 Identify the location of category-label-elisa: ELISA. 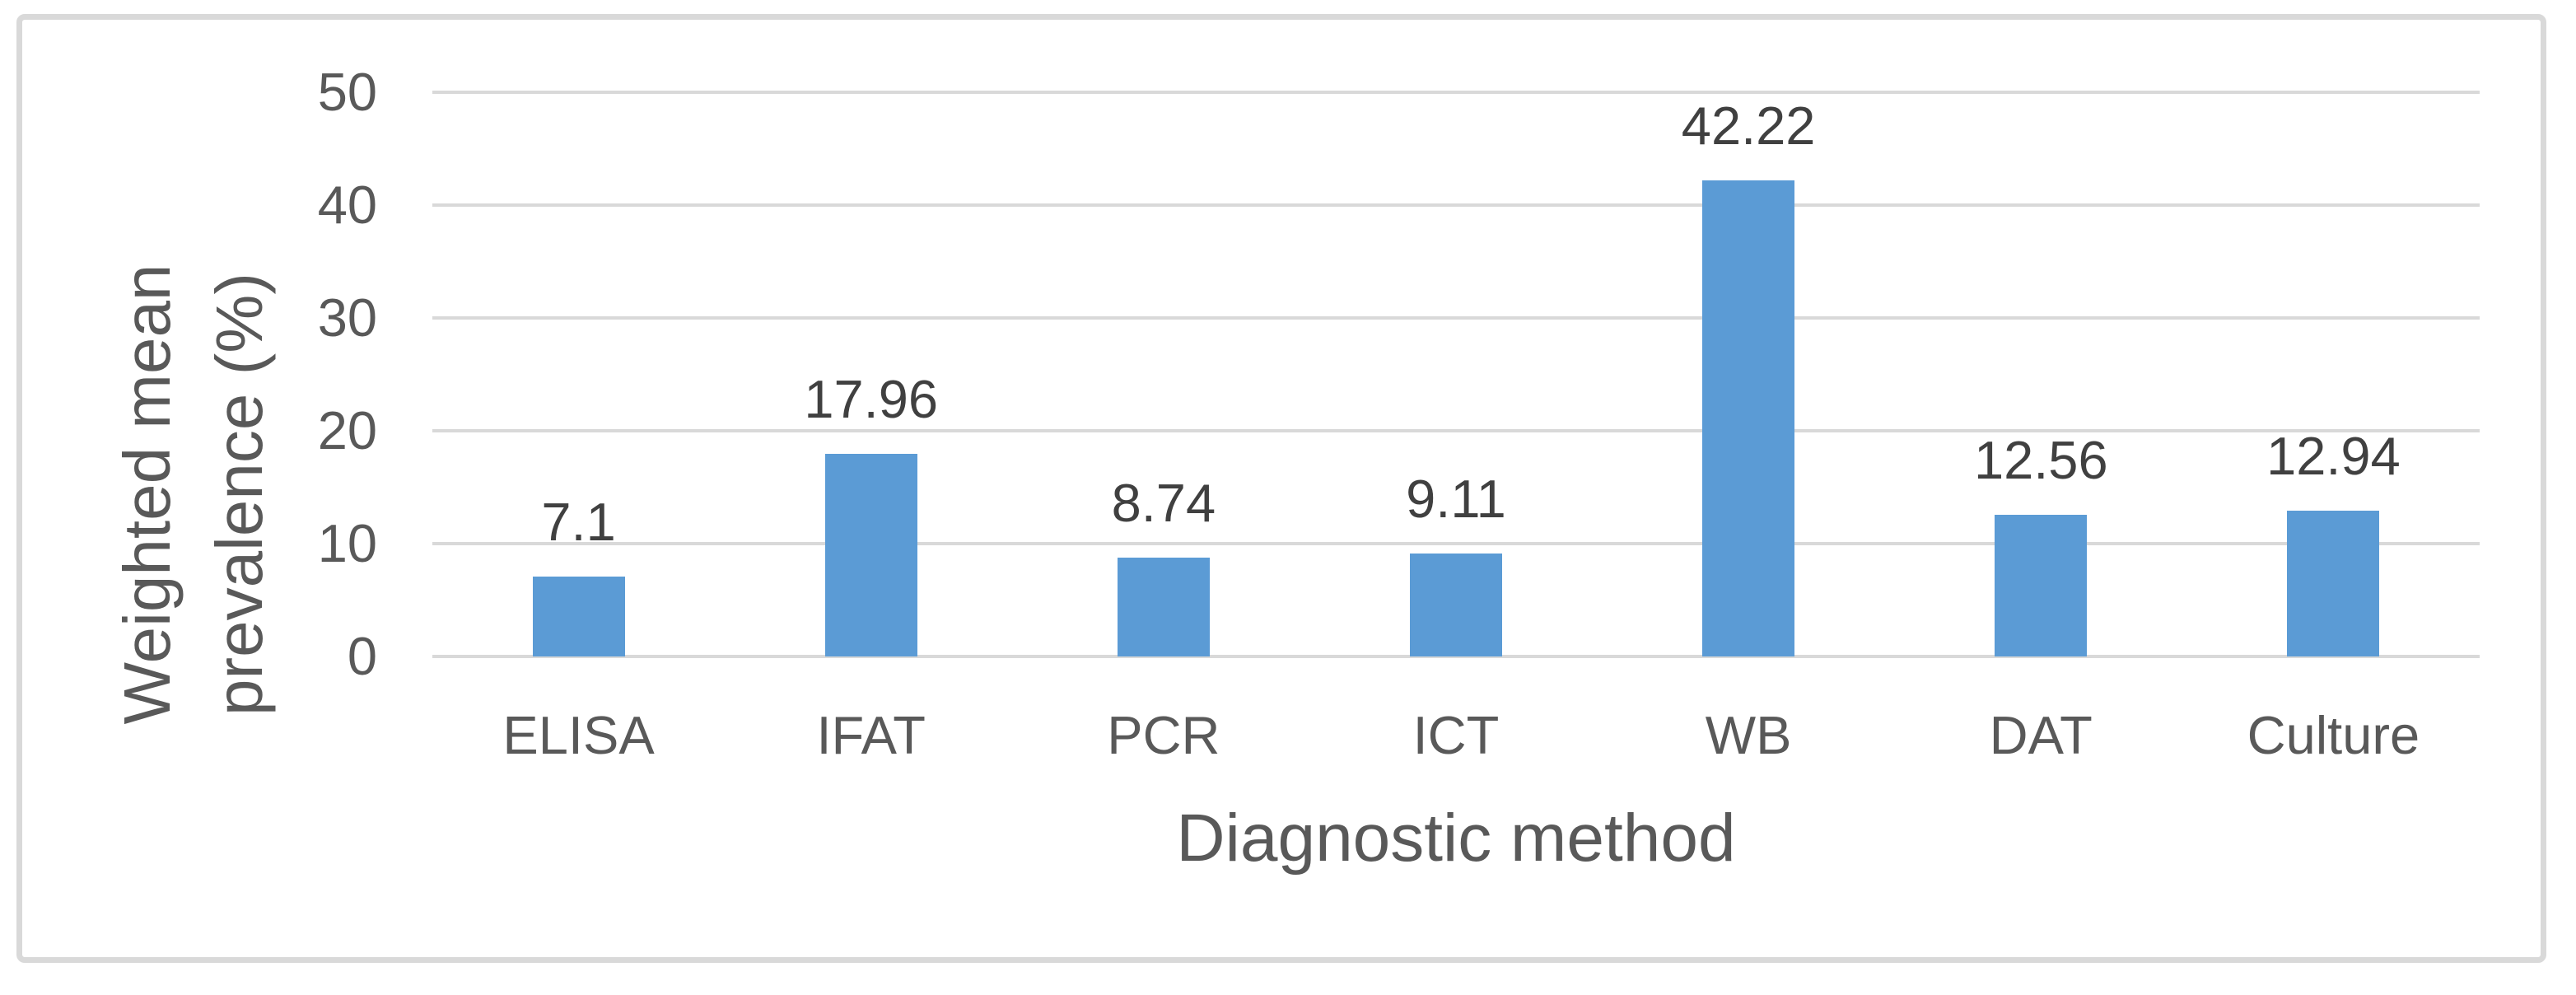
(578, 735).